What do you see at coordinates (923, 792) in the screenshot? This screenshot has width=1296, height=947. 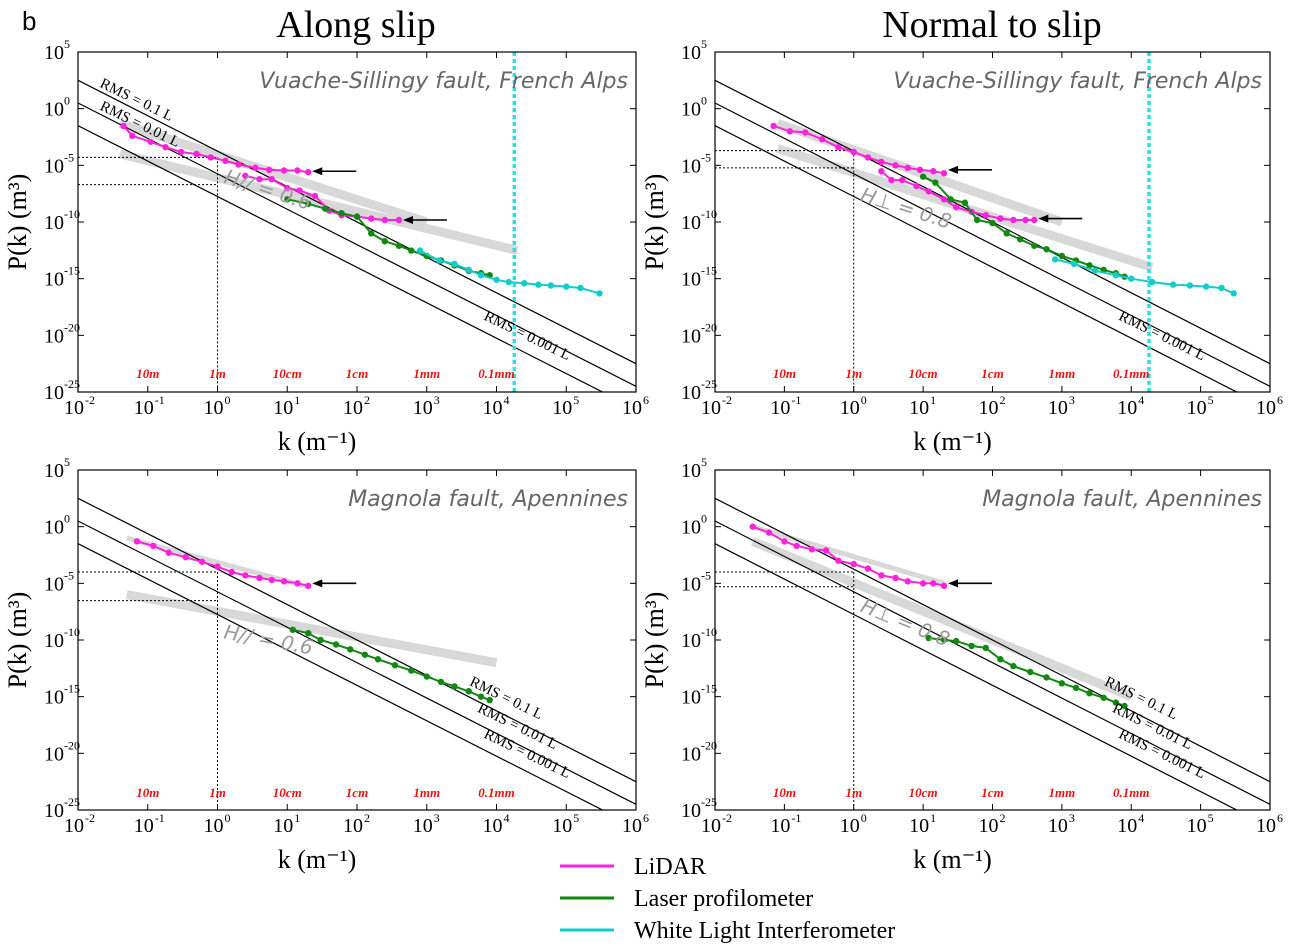 I see `wavelength-label: 10cm` at bounding box center [923, 792].